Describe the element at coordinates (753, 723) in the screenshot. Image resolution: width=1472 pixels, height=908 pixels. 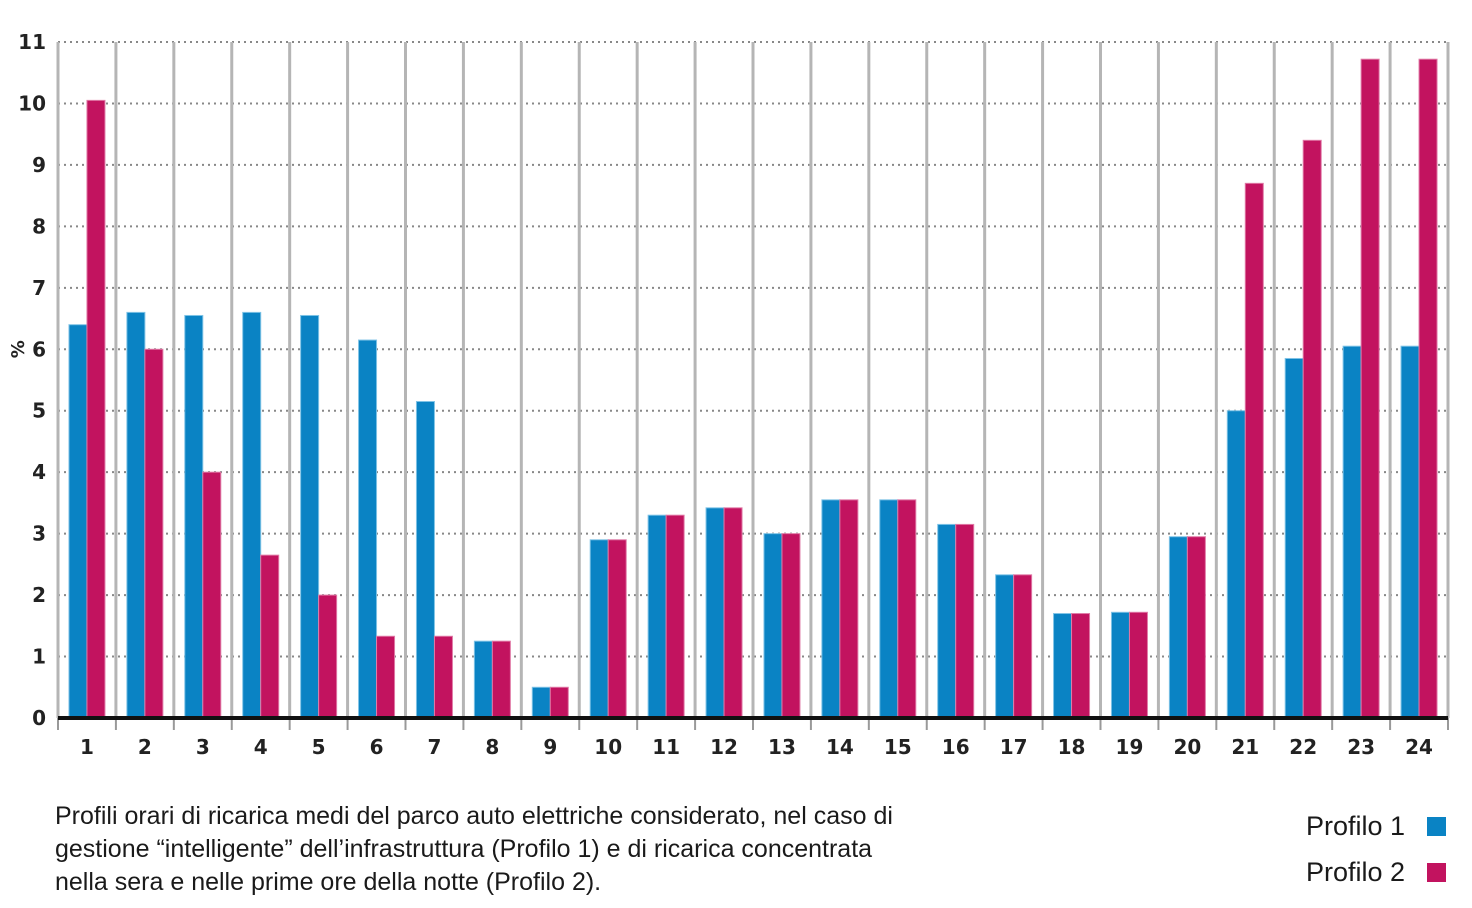
I see `axes` at that location.